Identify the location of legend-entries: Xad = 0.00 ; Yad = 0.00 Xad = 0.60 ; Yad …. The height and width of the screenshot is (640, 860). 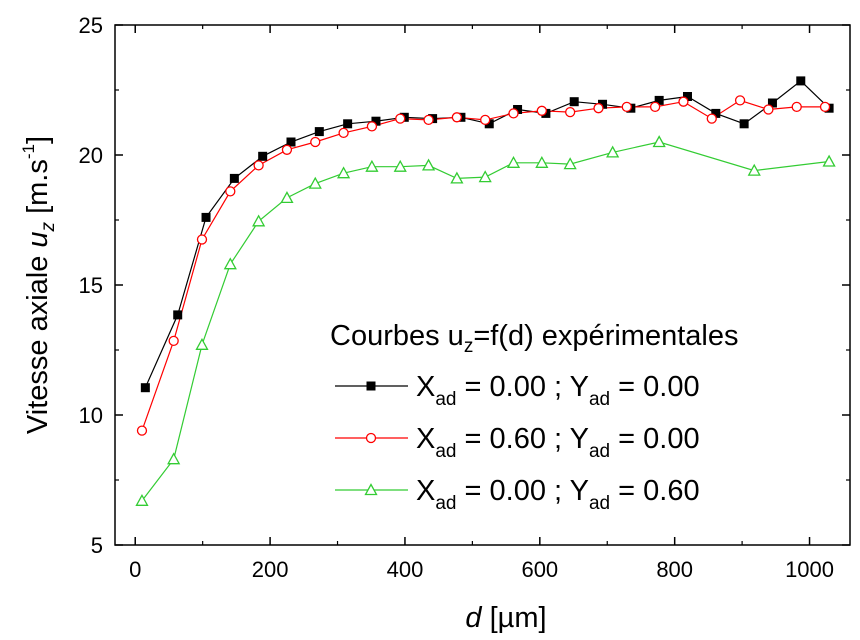
(517, 442).